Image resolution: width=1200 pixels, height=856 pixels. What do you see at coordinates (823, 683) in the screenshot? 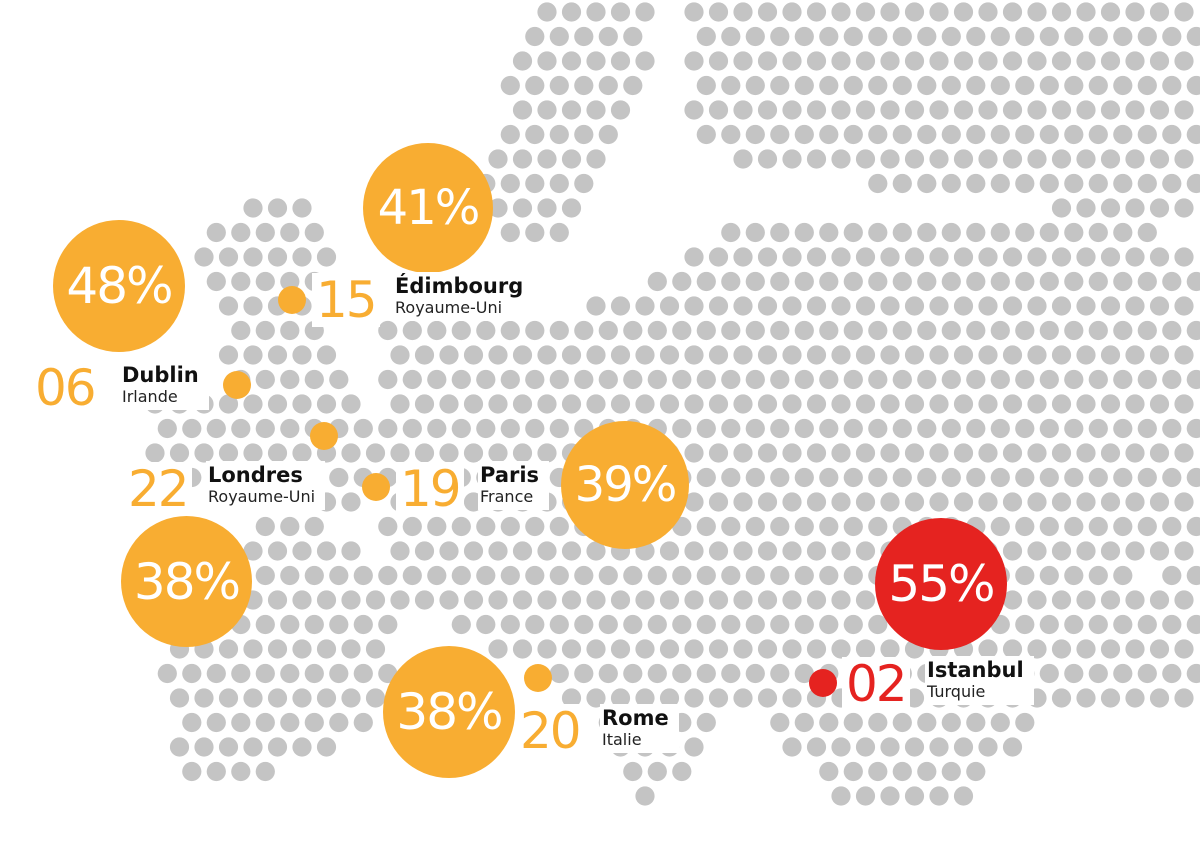
I see `istanbul-marker` at bounding box center [823, 683].